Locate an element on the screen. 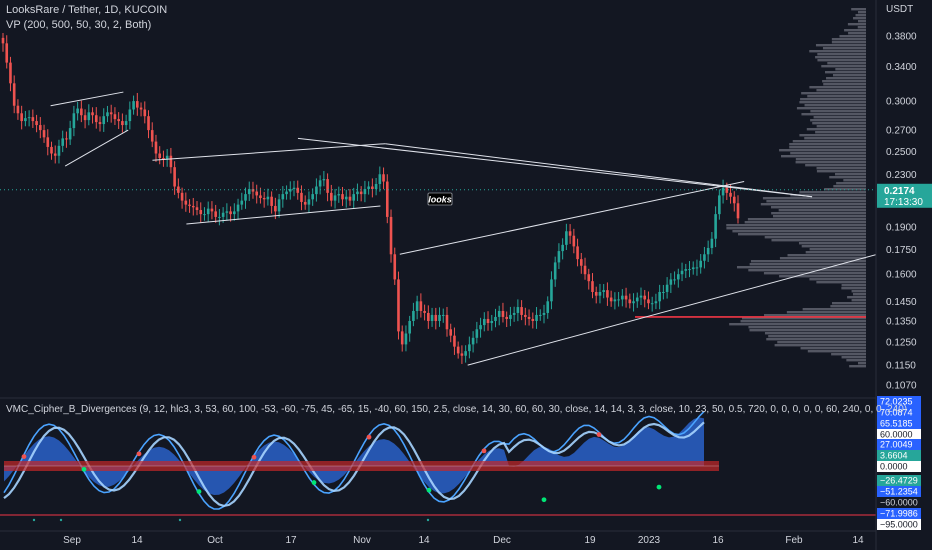  symbol-title: LooksRare / Tether, 1D, KUCOIN is located at coordinates (87, 10).